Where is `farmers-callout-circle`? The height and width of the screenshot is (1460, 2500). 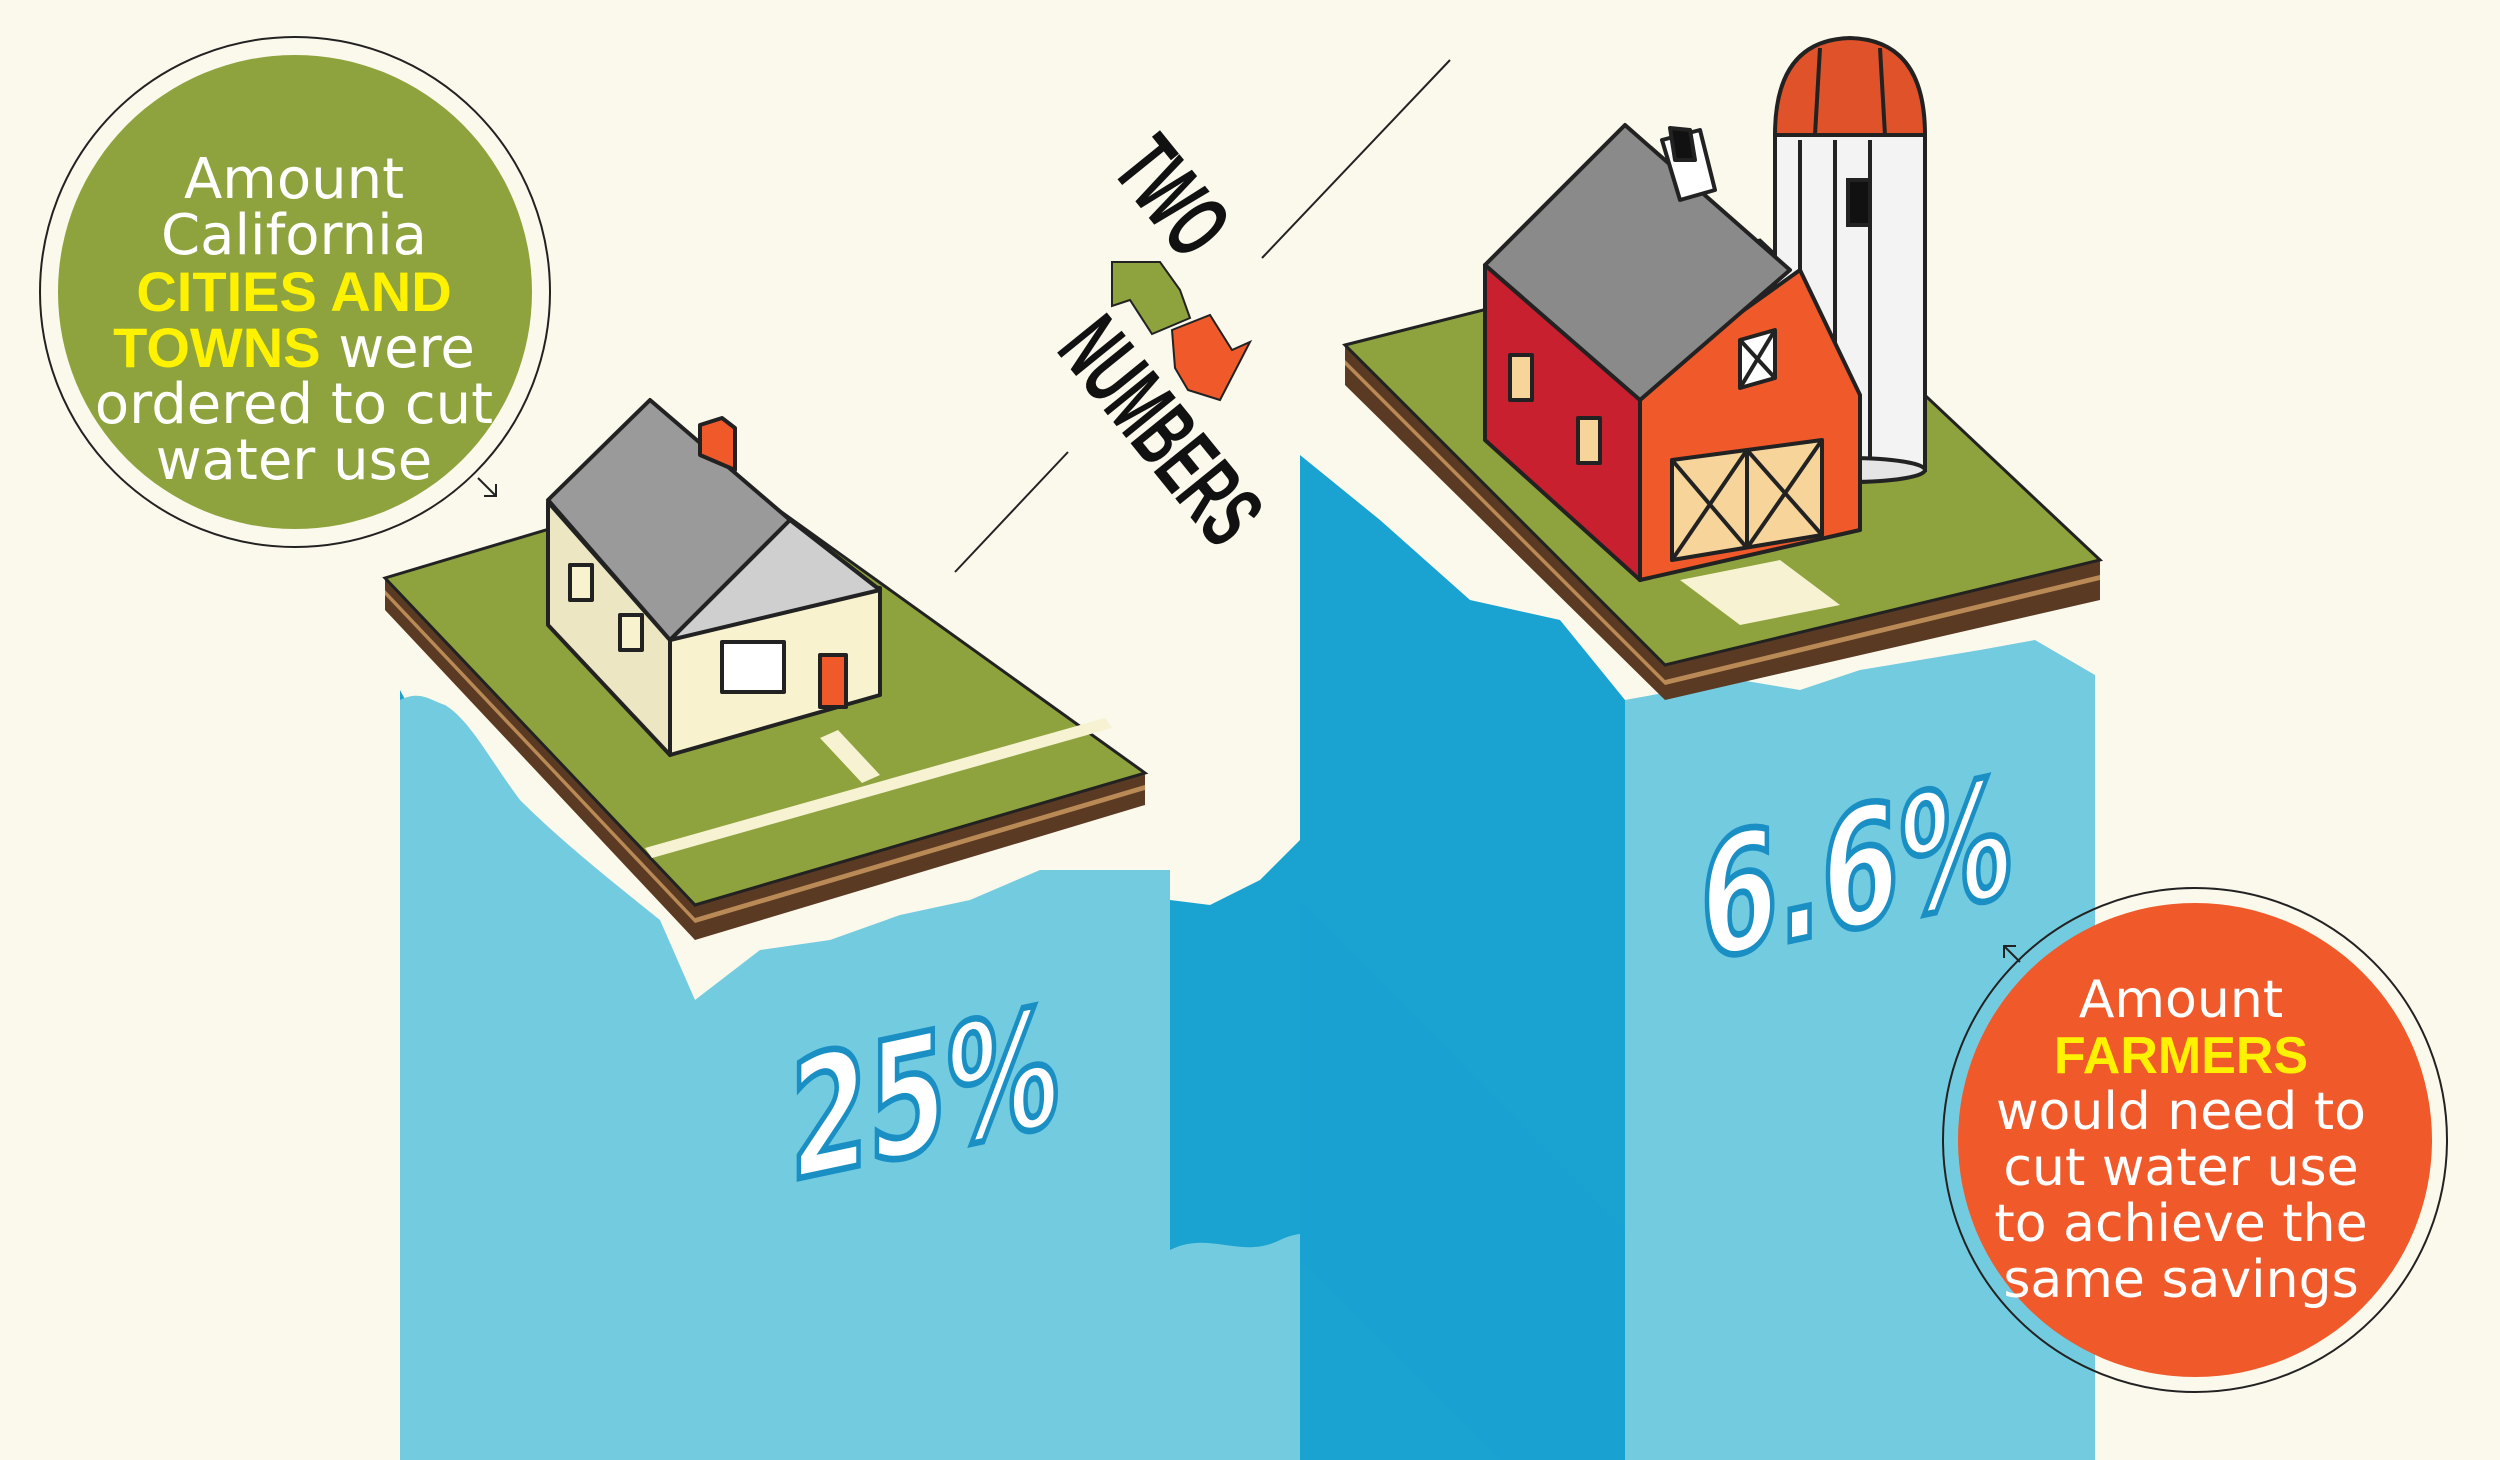 farmers-callout-circle is located at coordinates (2195, 1140).